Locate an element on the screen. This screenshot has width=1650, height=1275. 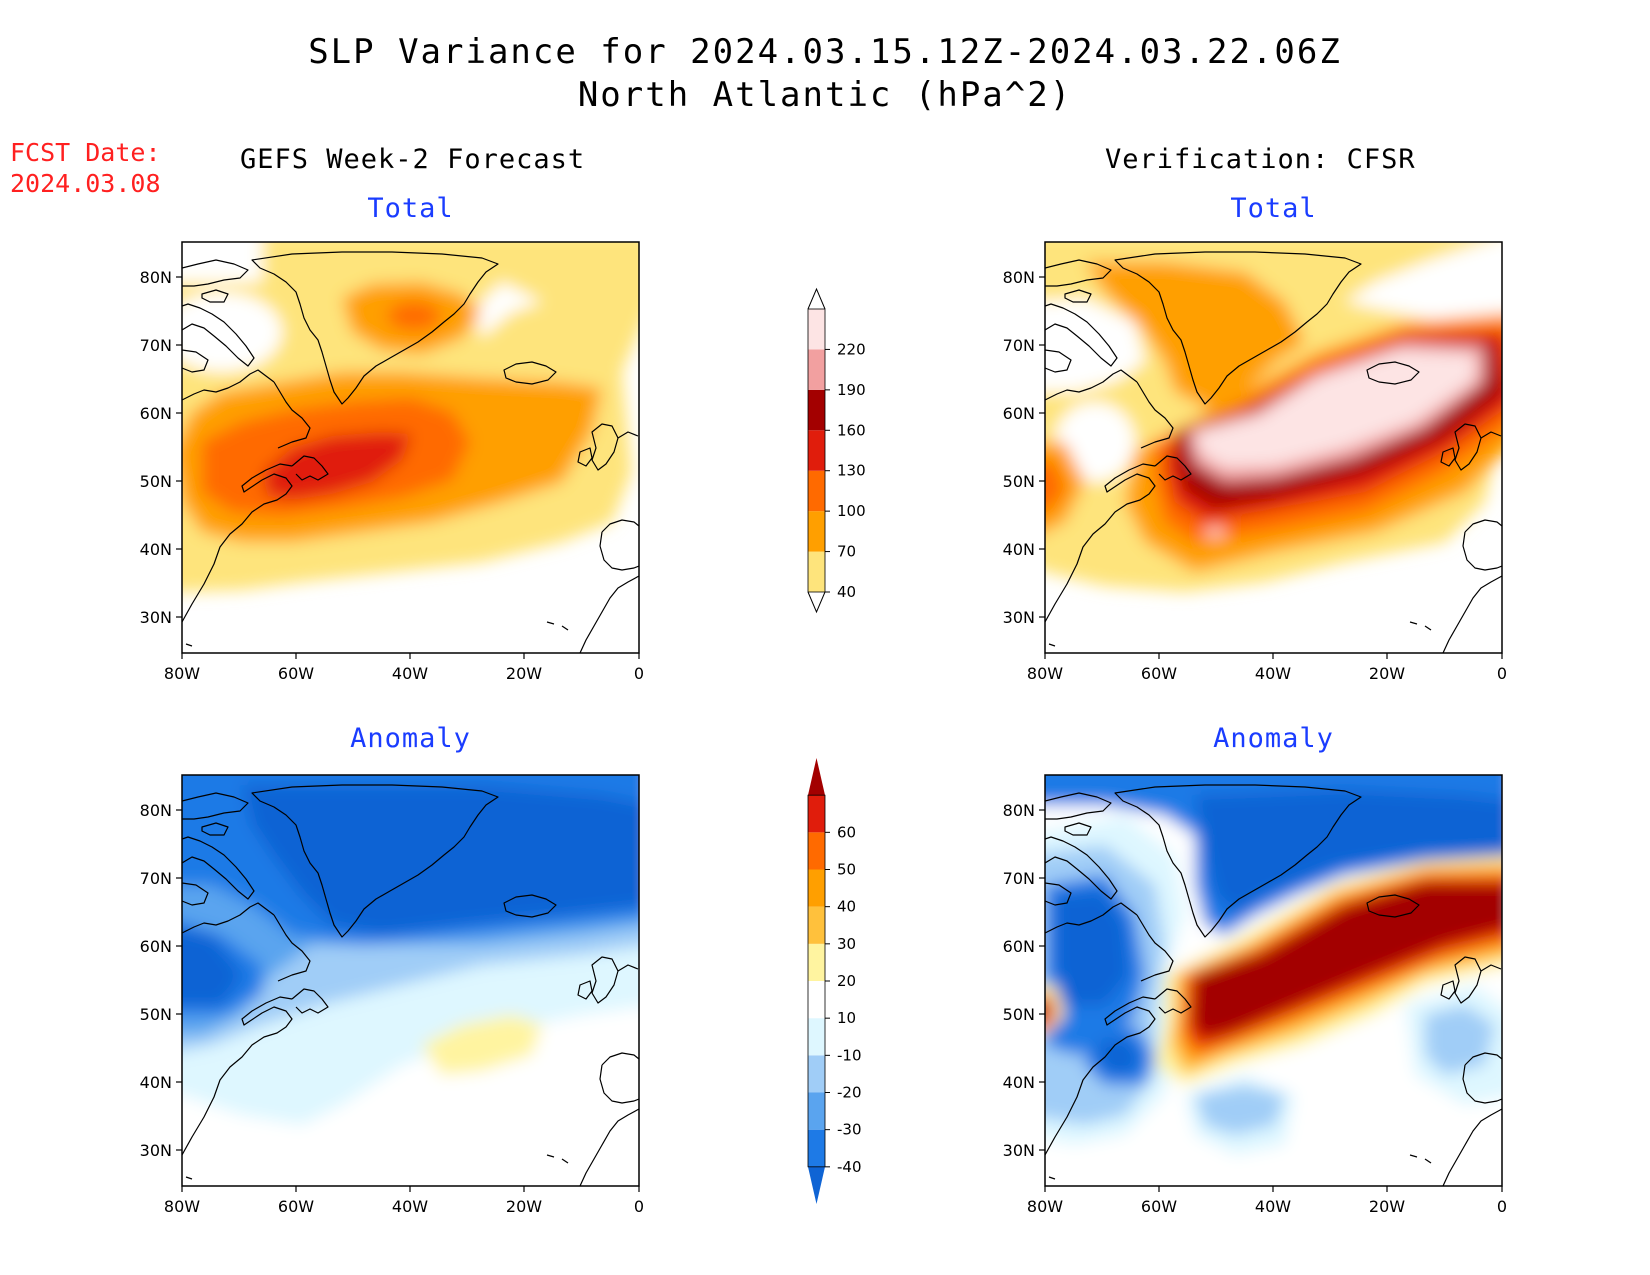
forecast-date-value: 2024.03.08 is located at coordinates (85, 183).